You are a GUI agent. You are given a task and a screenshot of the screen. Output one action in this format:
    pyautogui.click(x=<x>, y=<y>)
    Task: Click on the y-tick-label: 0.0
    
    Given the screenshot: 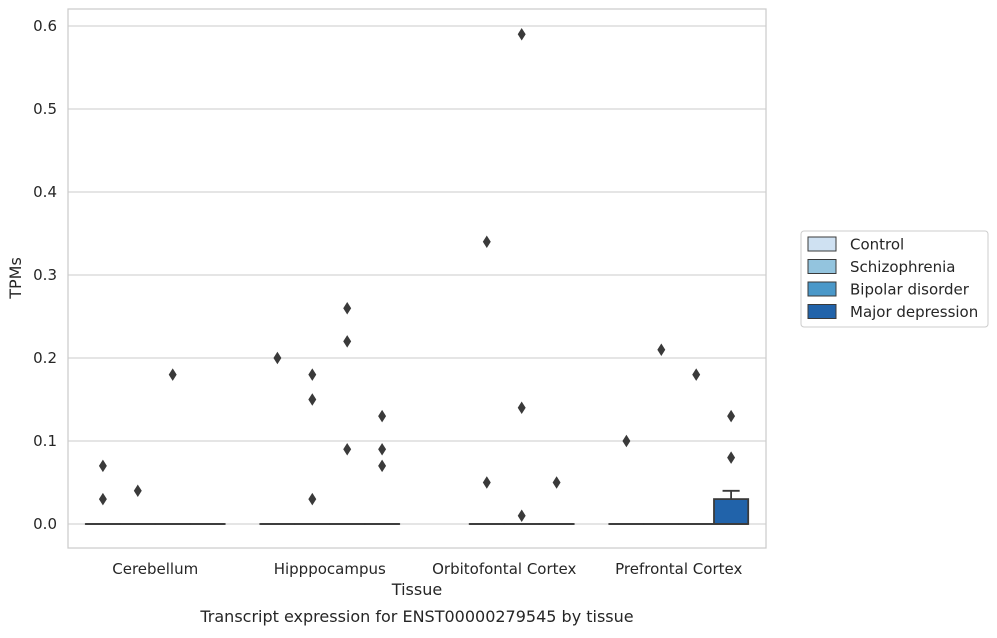 What is the action you would take?
    pyautogui.click(x=45, y=524)
    